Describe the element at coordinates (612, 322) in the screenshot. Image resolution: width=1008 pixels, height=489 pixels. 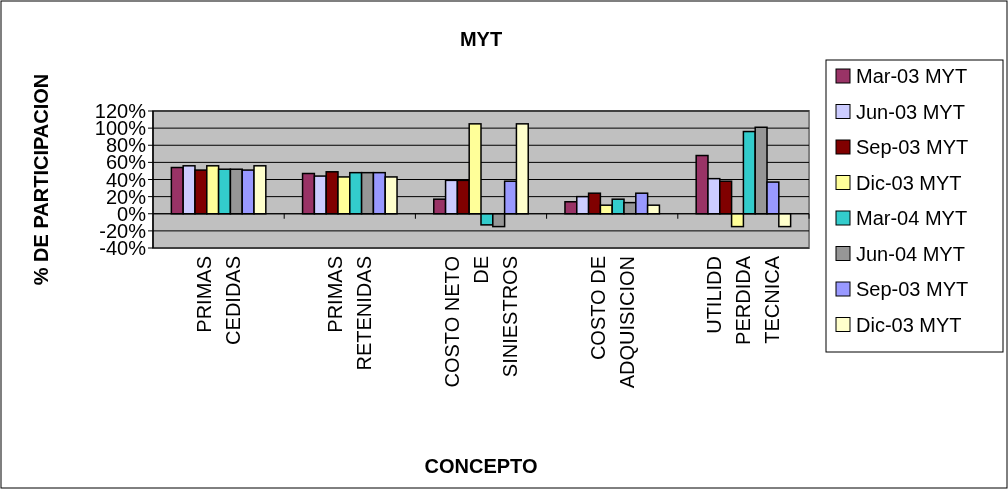
I see `x-tick-label: COSTO DE ADQUISICION` at that location.